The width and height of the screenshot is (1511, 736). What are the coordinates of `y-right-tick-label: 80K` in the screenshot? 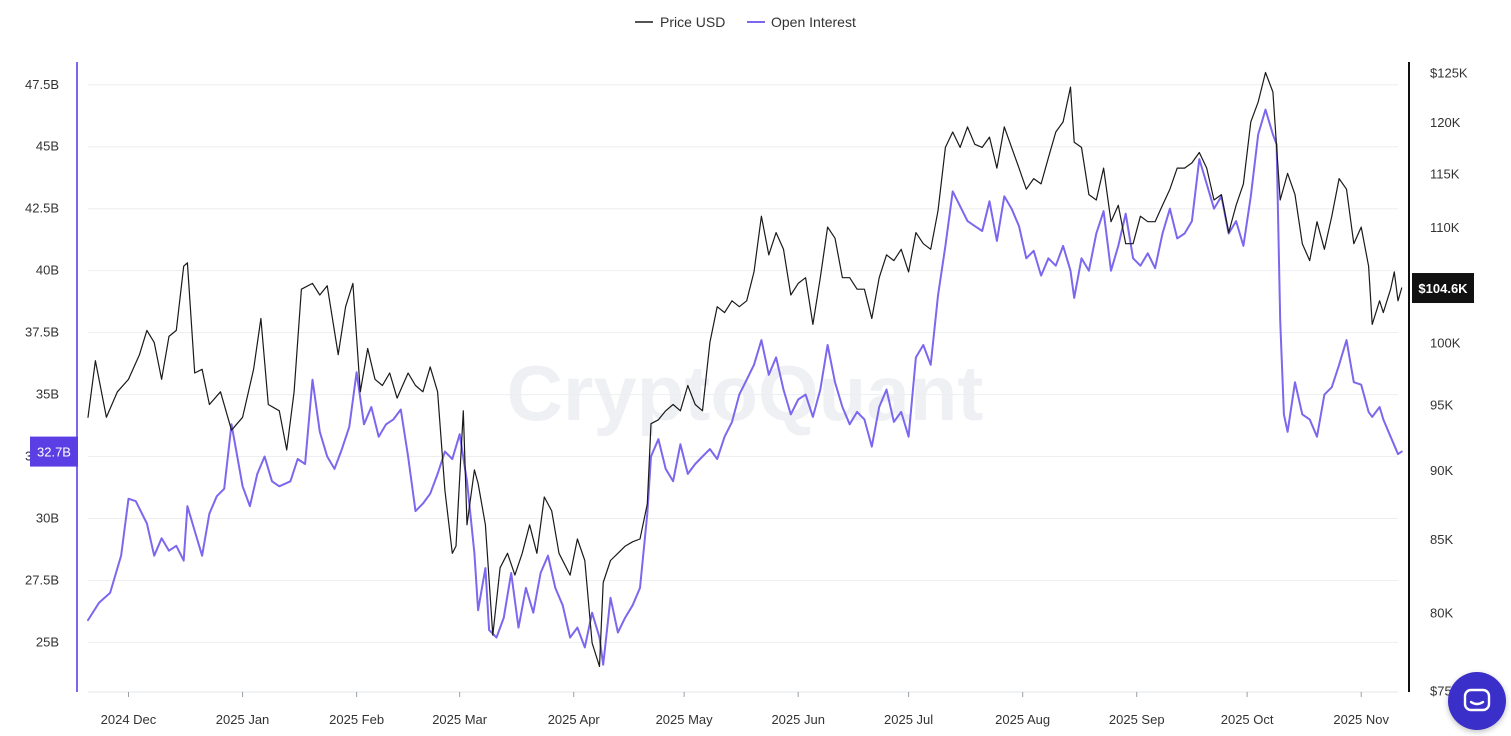 It's located at (1441, 612).